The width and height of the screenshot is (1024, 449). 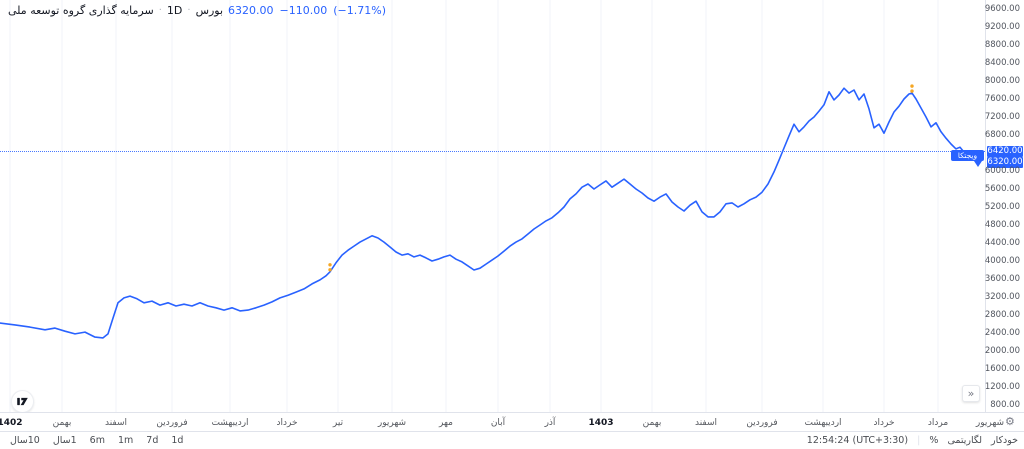 I want to click on time-axis-year-label: 1402, so click(x=11, y=423).